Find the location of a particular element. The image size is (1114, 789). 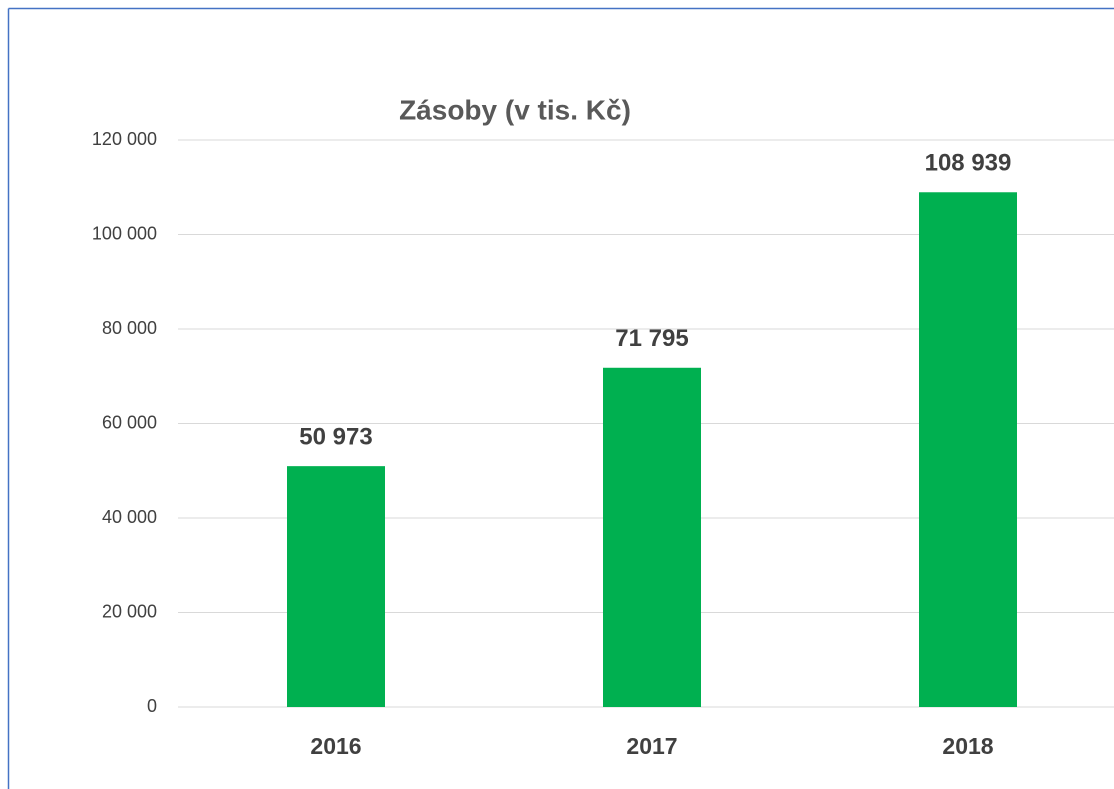

value-label: 50 973 is located at coordinates (335, 436).